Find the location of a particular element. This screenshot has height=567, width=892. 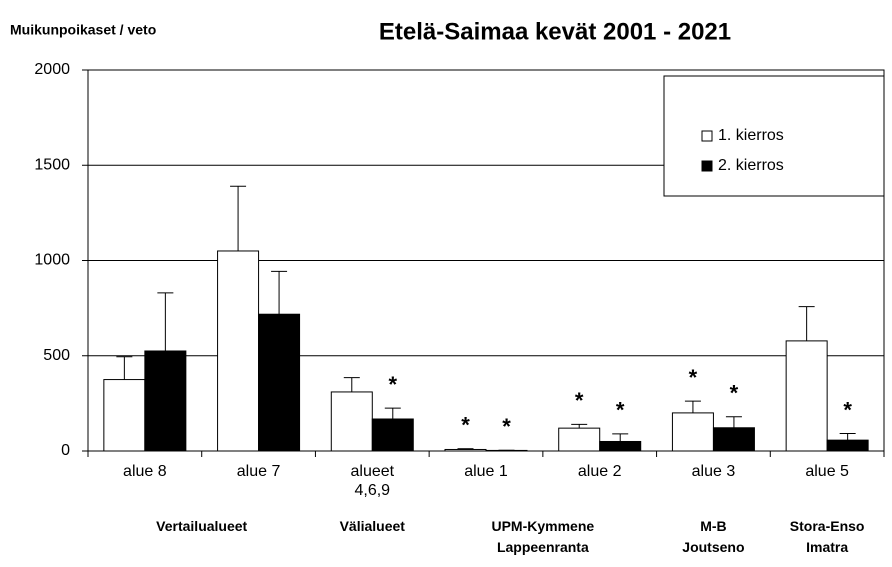

group-label: Välialueet is located at coordinates (372, 526).